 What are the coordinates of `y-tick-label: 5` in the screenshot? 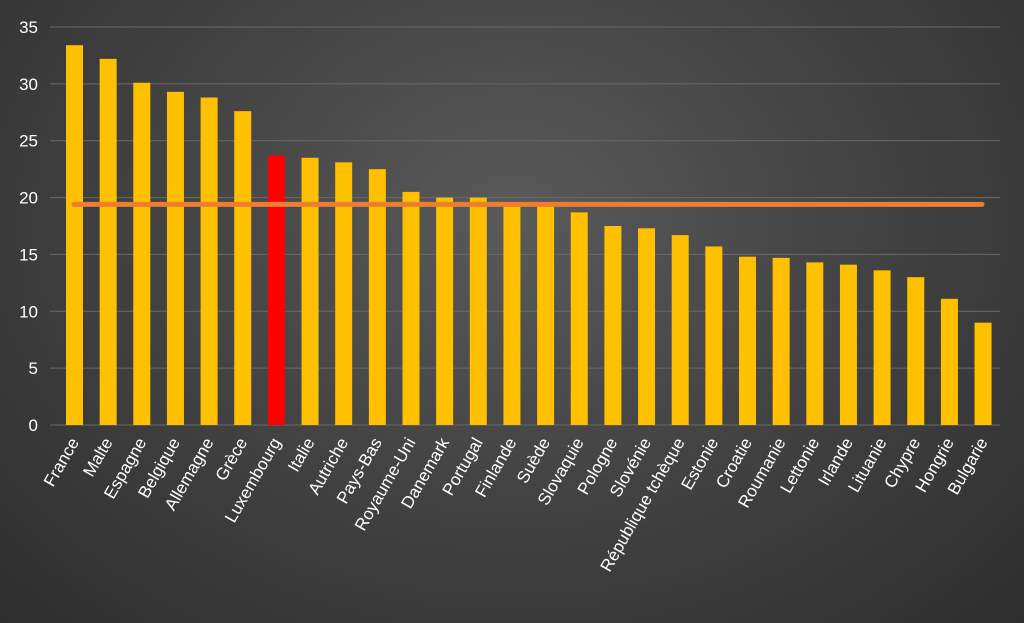 It's located at (33, 368).